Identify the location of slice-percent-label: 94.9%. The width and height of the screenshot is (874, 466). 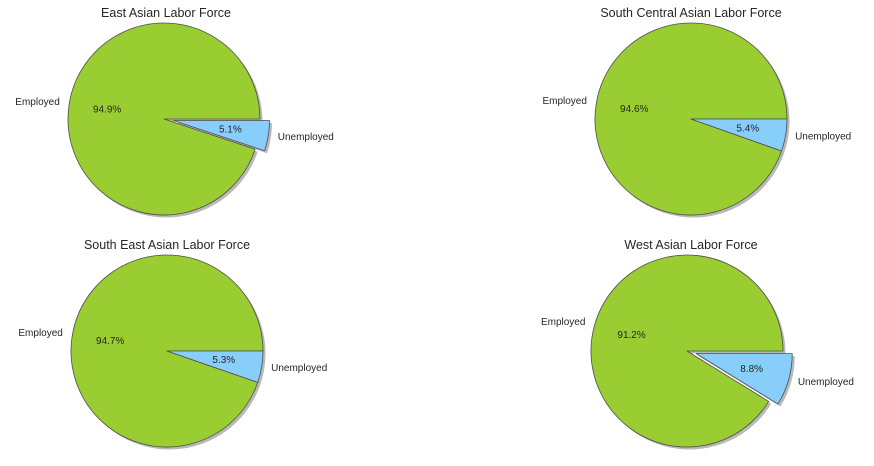
(107, 109).